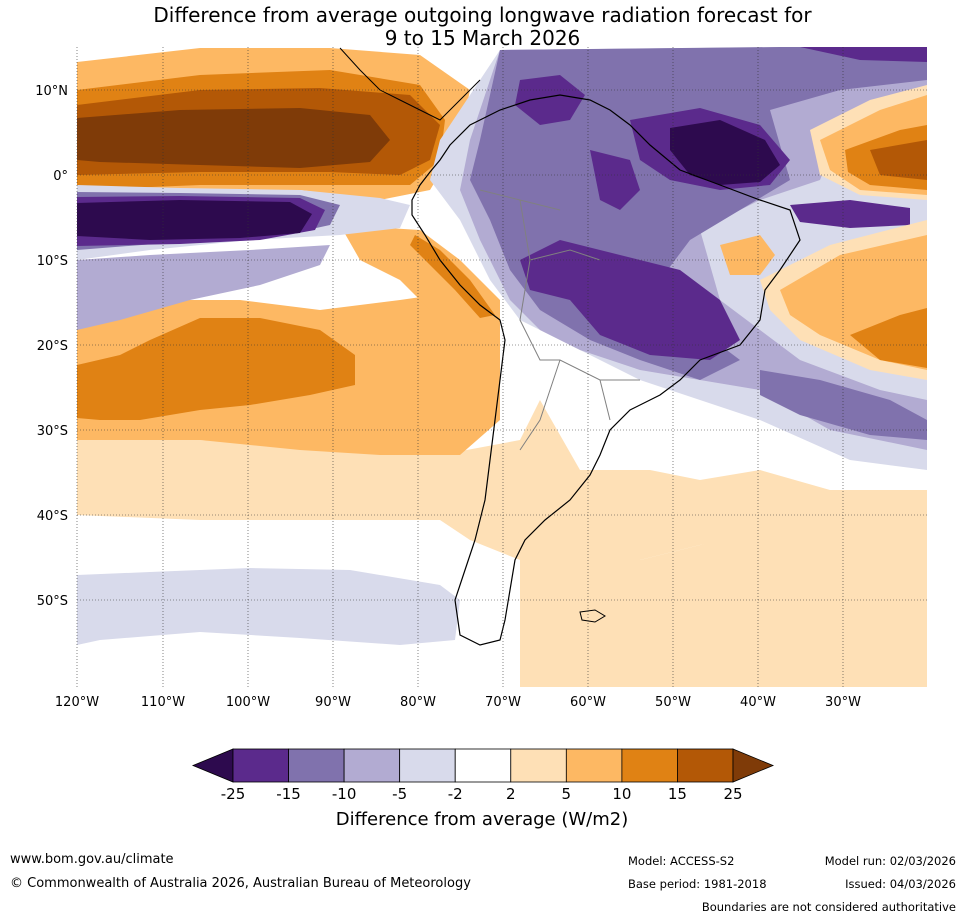  What do you see at coordinates (268, 606) in the screenshot?
I see `field-neg-southpacific-band` at bounding box center [268, 606].